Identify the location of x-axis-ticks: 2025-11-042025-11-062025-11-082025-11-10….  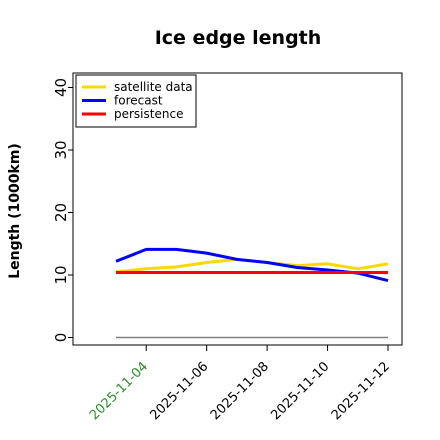
(240, 384).